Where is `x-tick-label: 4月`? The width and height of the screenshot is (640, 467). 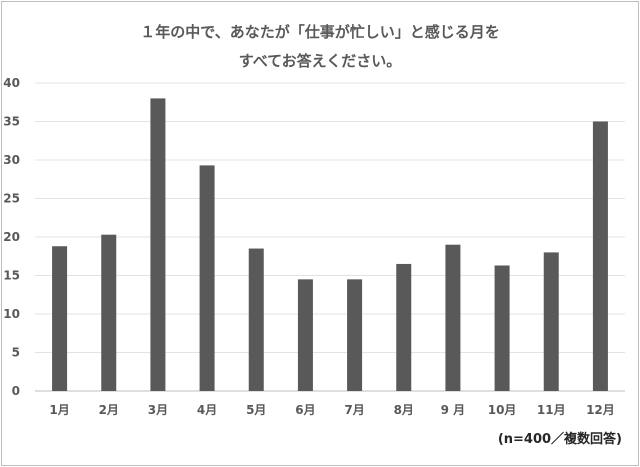 x-tick-label: 4月 is located at coordinates (207, 410).